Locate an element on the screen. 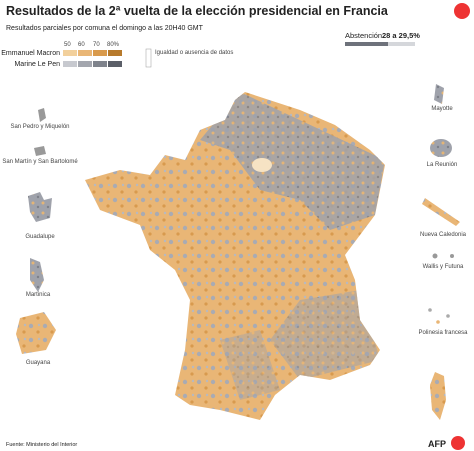 The height and width of the screenshot is (451, 474). territory-label: San Pedro y Miquelón is located at coordinates (39, 127).